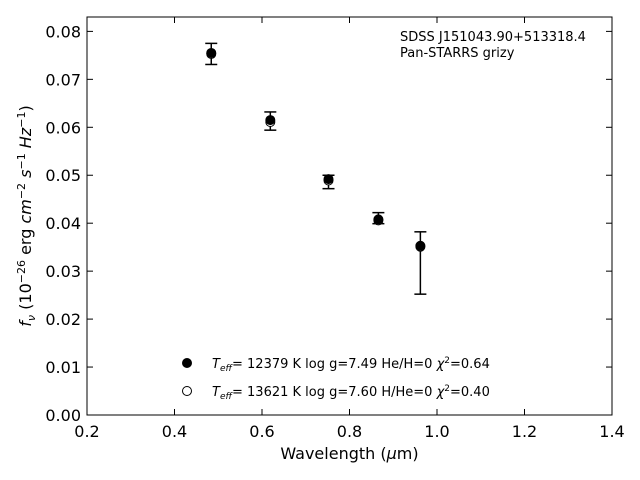  Describe the element at coordinates (457, 53) in the screenshot. I see `annotation-subtitle: Pan-STARRS grizy` at that location.